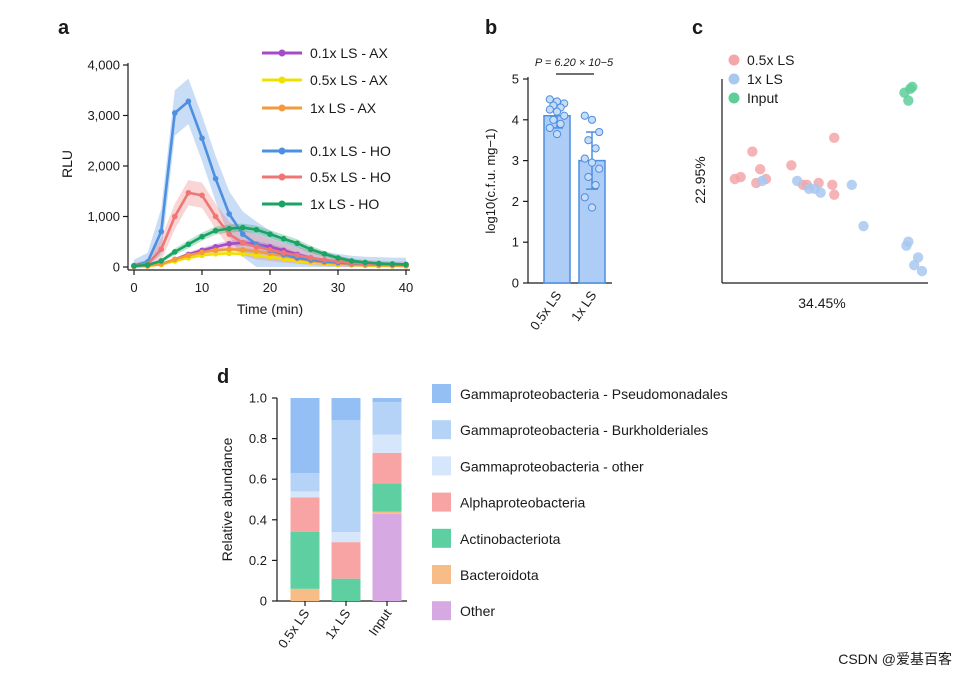  Describe the element at coordinates (574, 63) in the screenshot. I see `p-value-annotation: P = 6.20 × 10−5` at that location.